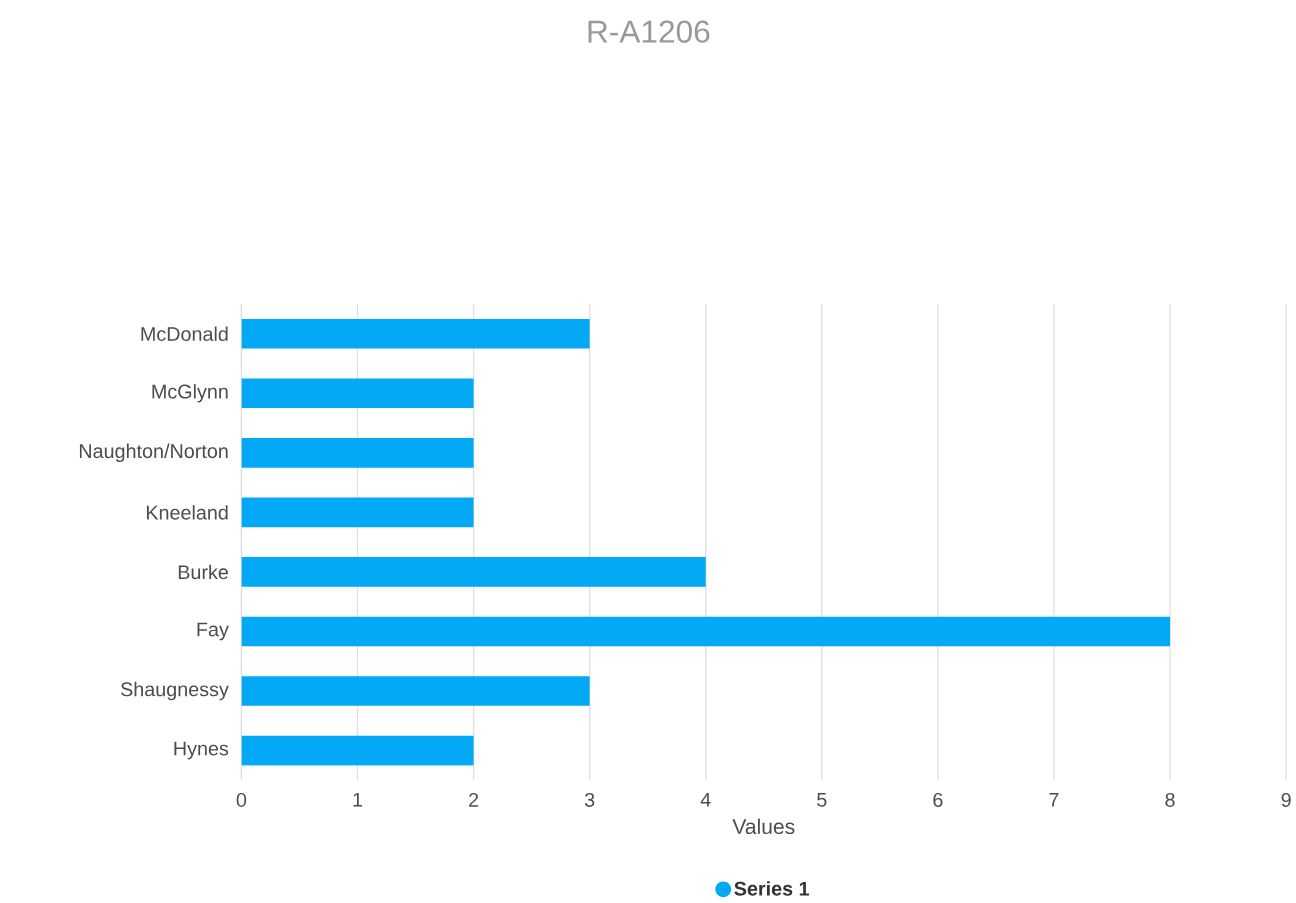 The image size is (1296, 903). Describe the element at coordinates (153, 453) in the screenshot. I see `y-tick-label: Naughton/Norton` at that location.